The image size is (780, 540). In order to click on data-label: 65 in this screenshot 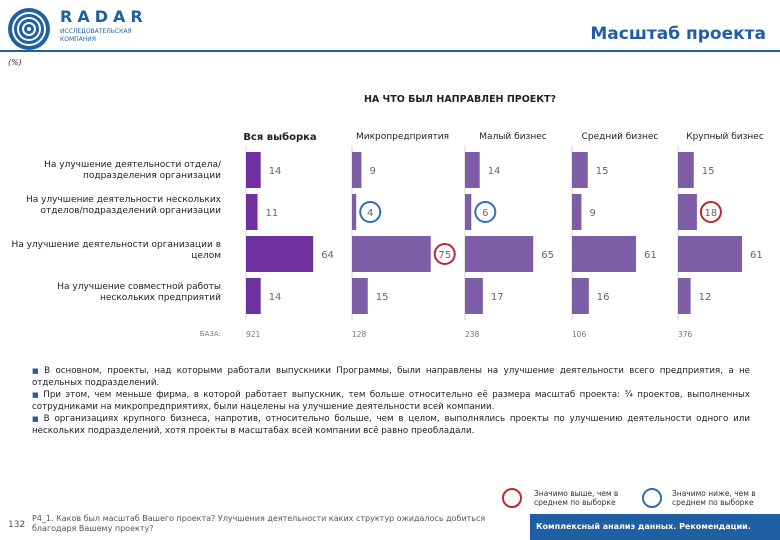, I will do `click(547, 255)`.